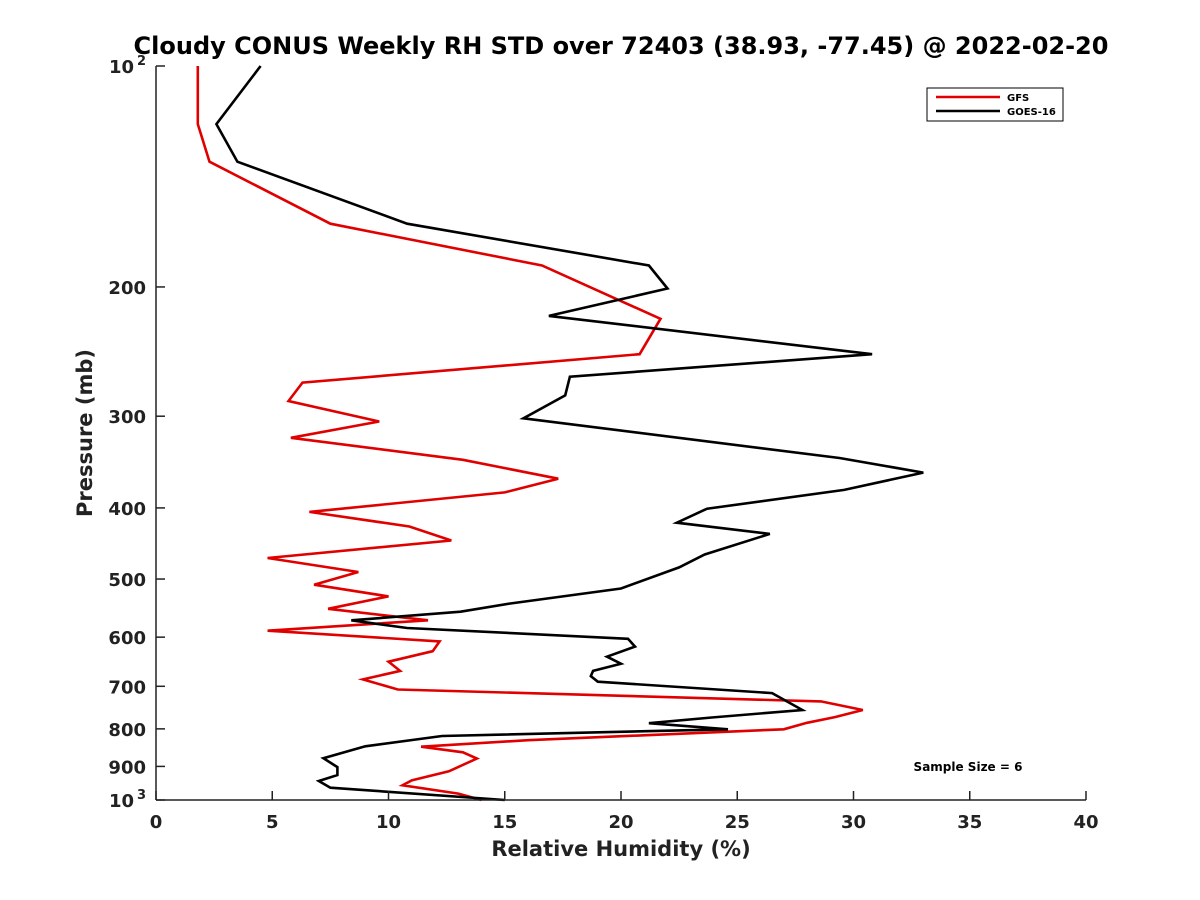 The height and width of the screenshot is (900, 1200). Describe the element at coordinates (127, 580) in the screenshot. I see `y-tick-label: 500` at that location.